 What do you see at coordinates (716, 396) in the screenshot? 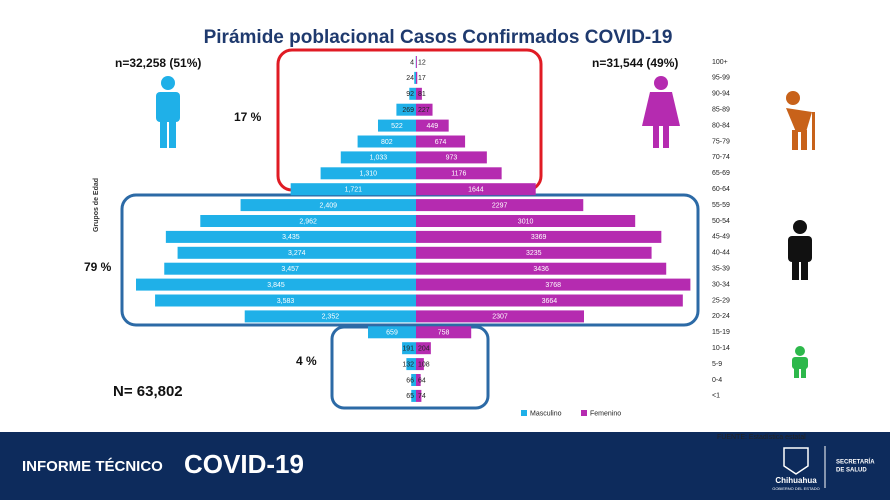
I see `y-tick-label: <1` at bounding box center [716, 396].